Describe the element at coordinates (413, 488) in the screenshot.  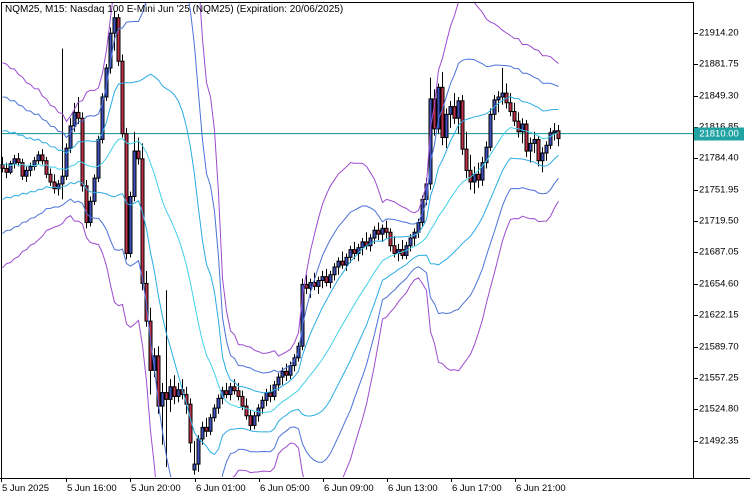
I see `time-axis-label: 6 Jun 13:00` at that location.